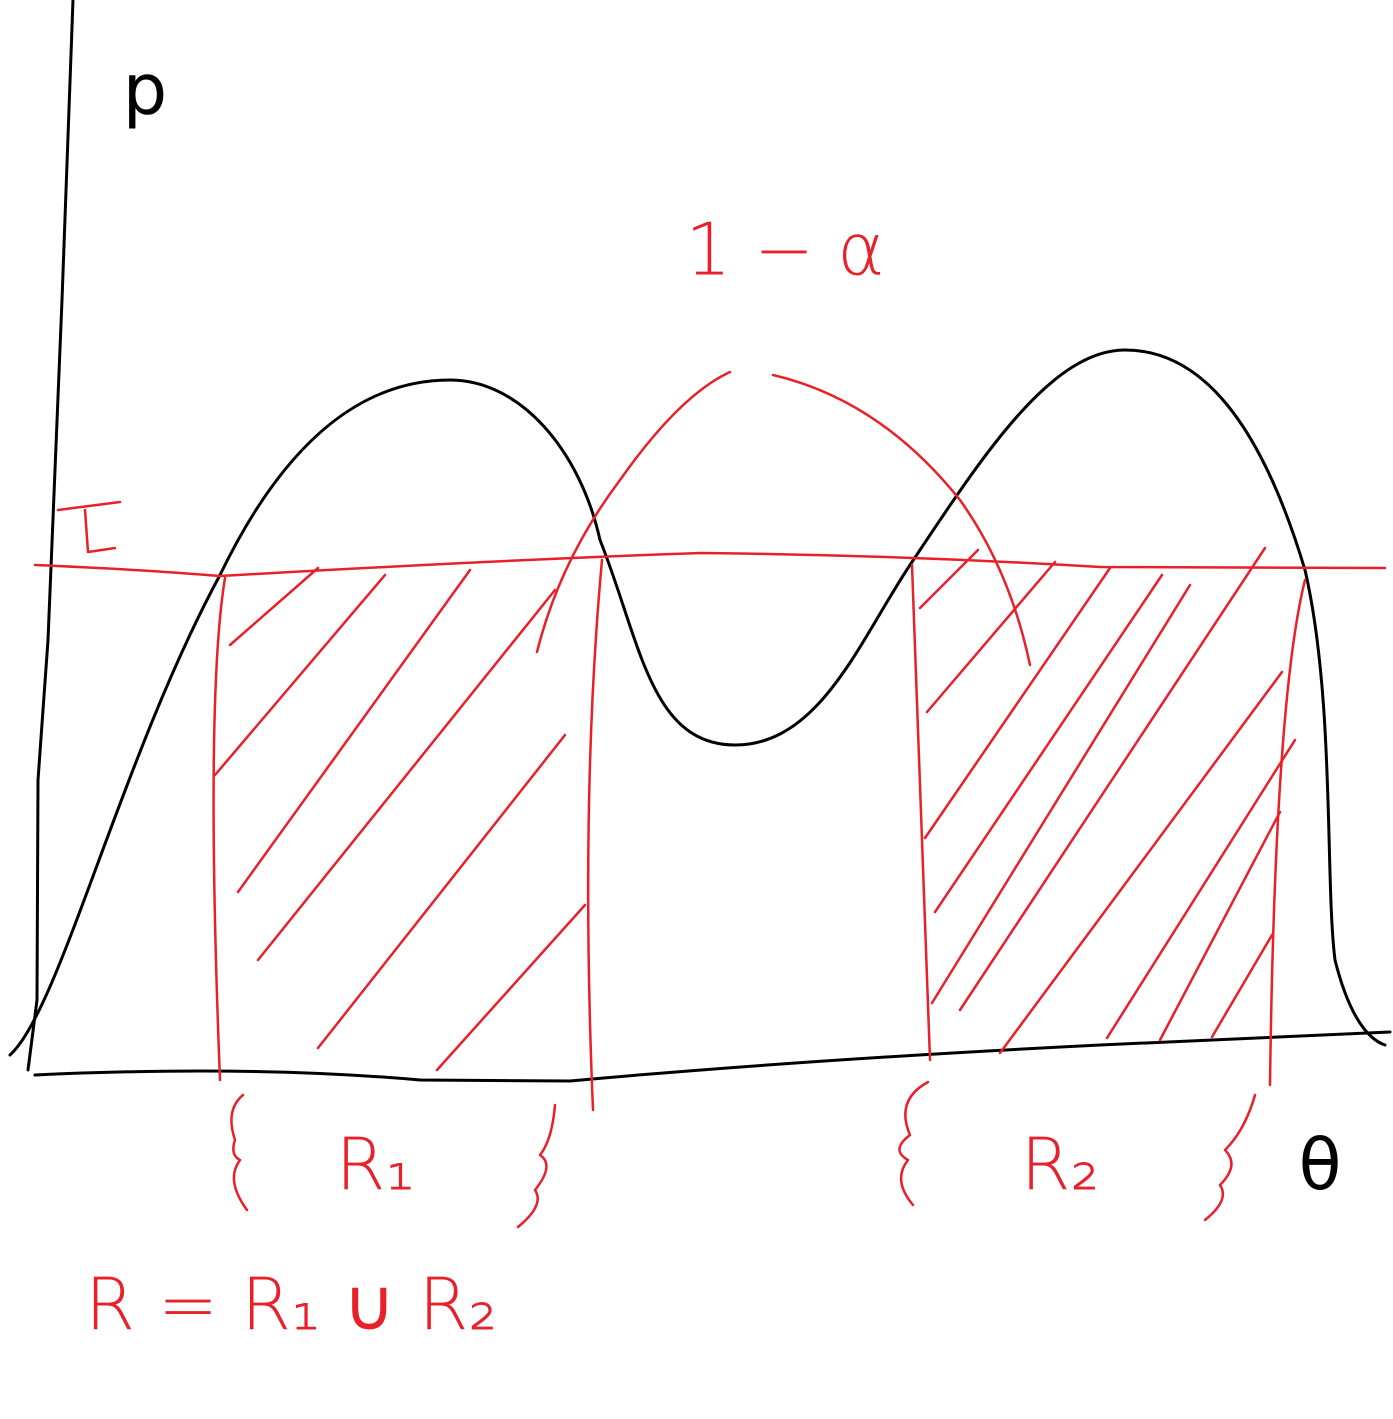  I want to click on y-axis-label: p, so click(145, 90).